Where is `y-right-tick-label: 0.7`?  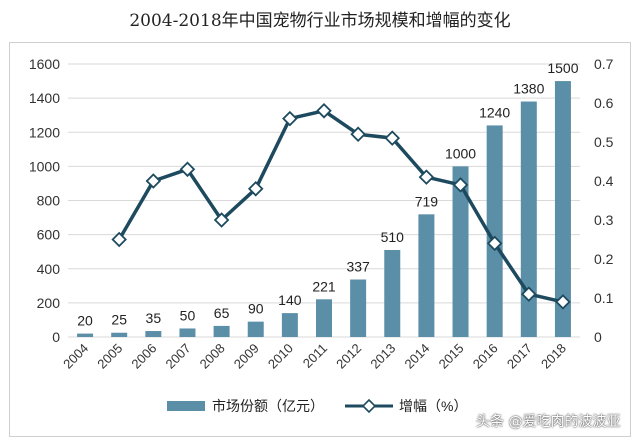
y-right-tick-label: 0.7 is located at coordinates (604, 64).